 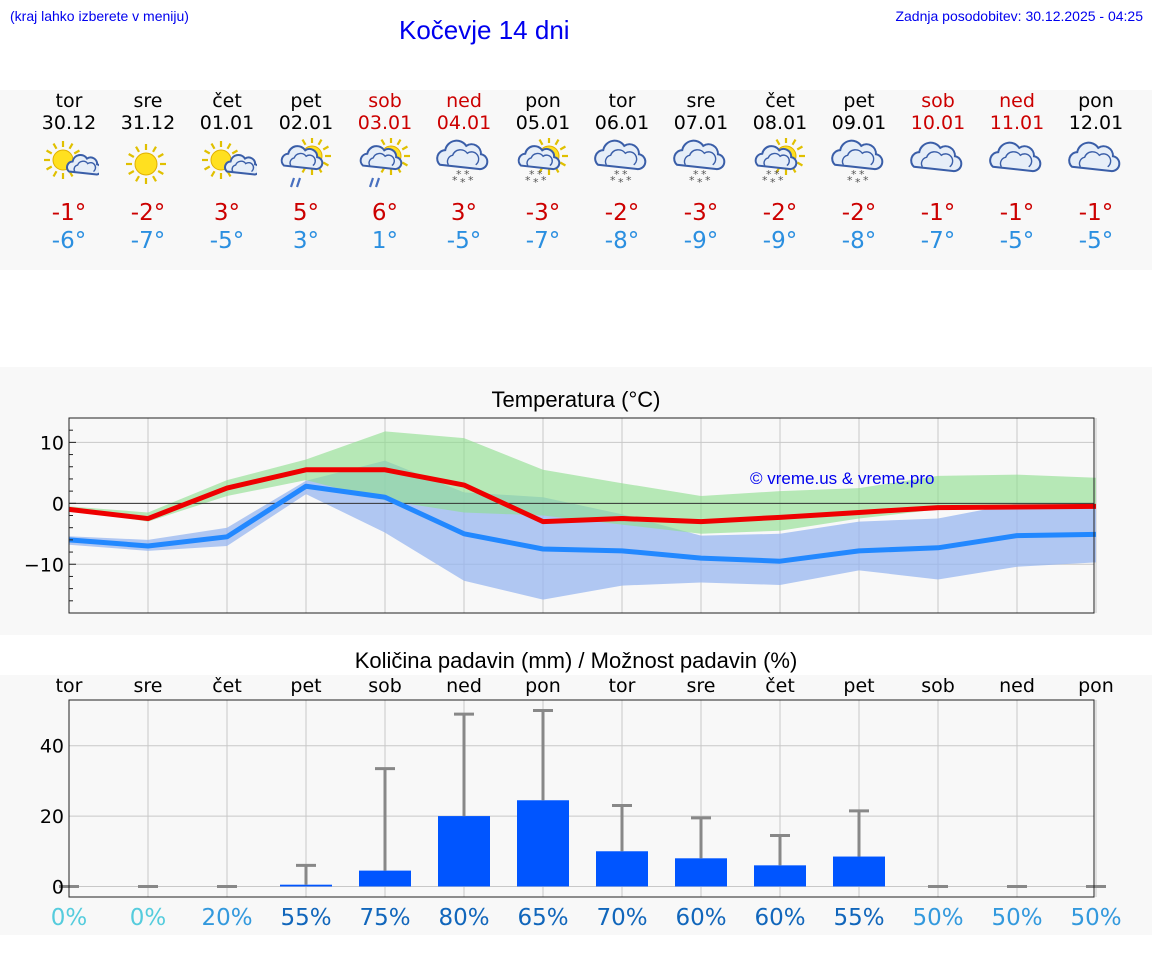 What do you see at coordinates (227, 918) in the screenshot?
I see `precipitation-probability: 20%` at bounding box center [227, 918].